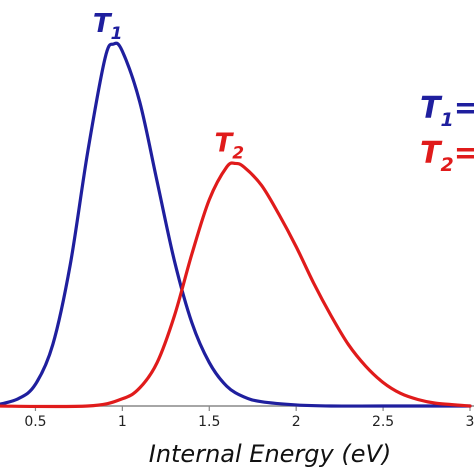 Image resolution: width=474 pixels, height=474 pixels. I want to click on x-tick-label: 1.5, so click(209, 422).